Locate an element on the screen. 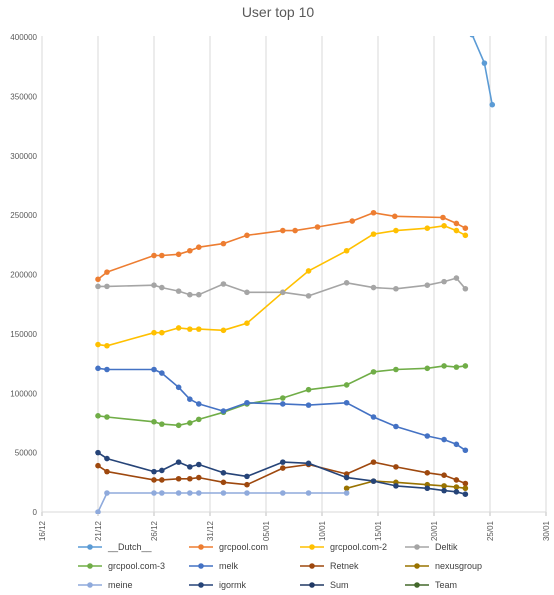 This screenshot has height=595, width=554. y-tick-label: 0 is located at coordinates (35, 512).